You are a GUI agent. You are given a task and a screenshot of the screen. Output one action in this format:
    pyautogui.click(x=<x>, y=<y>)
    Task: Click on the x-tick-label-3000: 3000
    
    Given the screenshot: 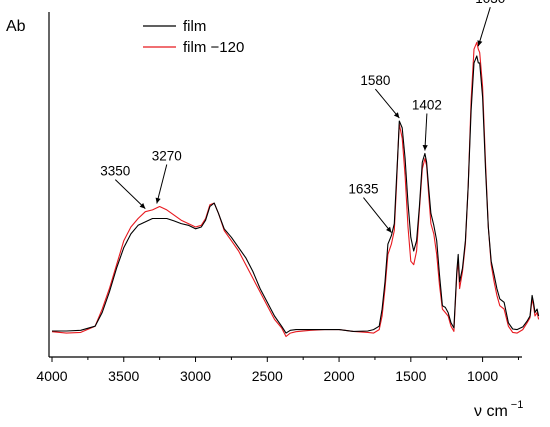 What is the action you would take?
    pyautogui.click(x=195, y=376)
    